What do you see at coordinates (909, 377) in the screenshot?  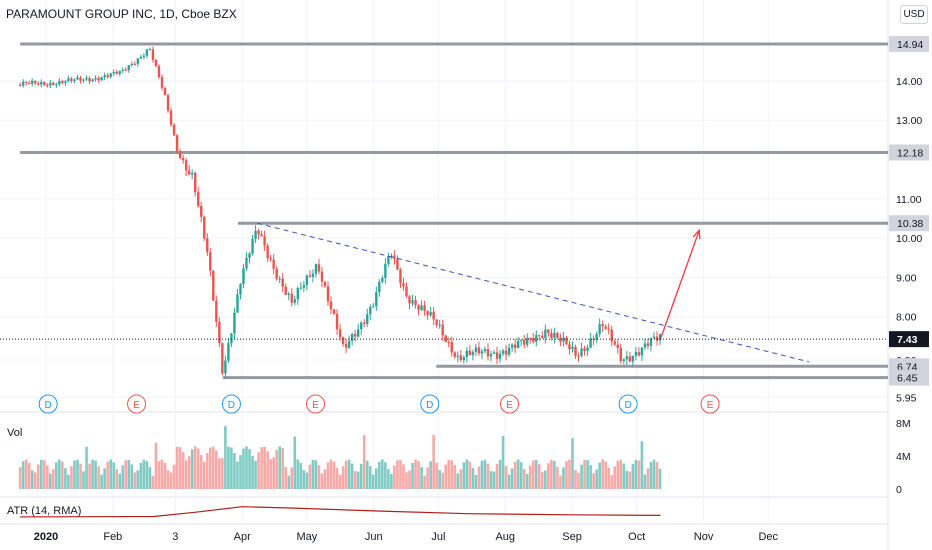 I see `level-price-tag` at bounding box center [909, 377].